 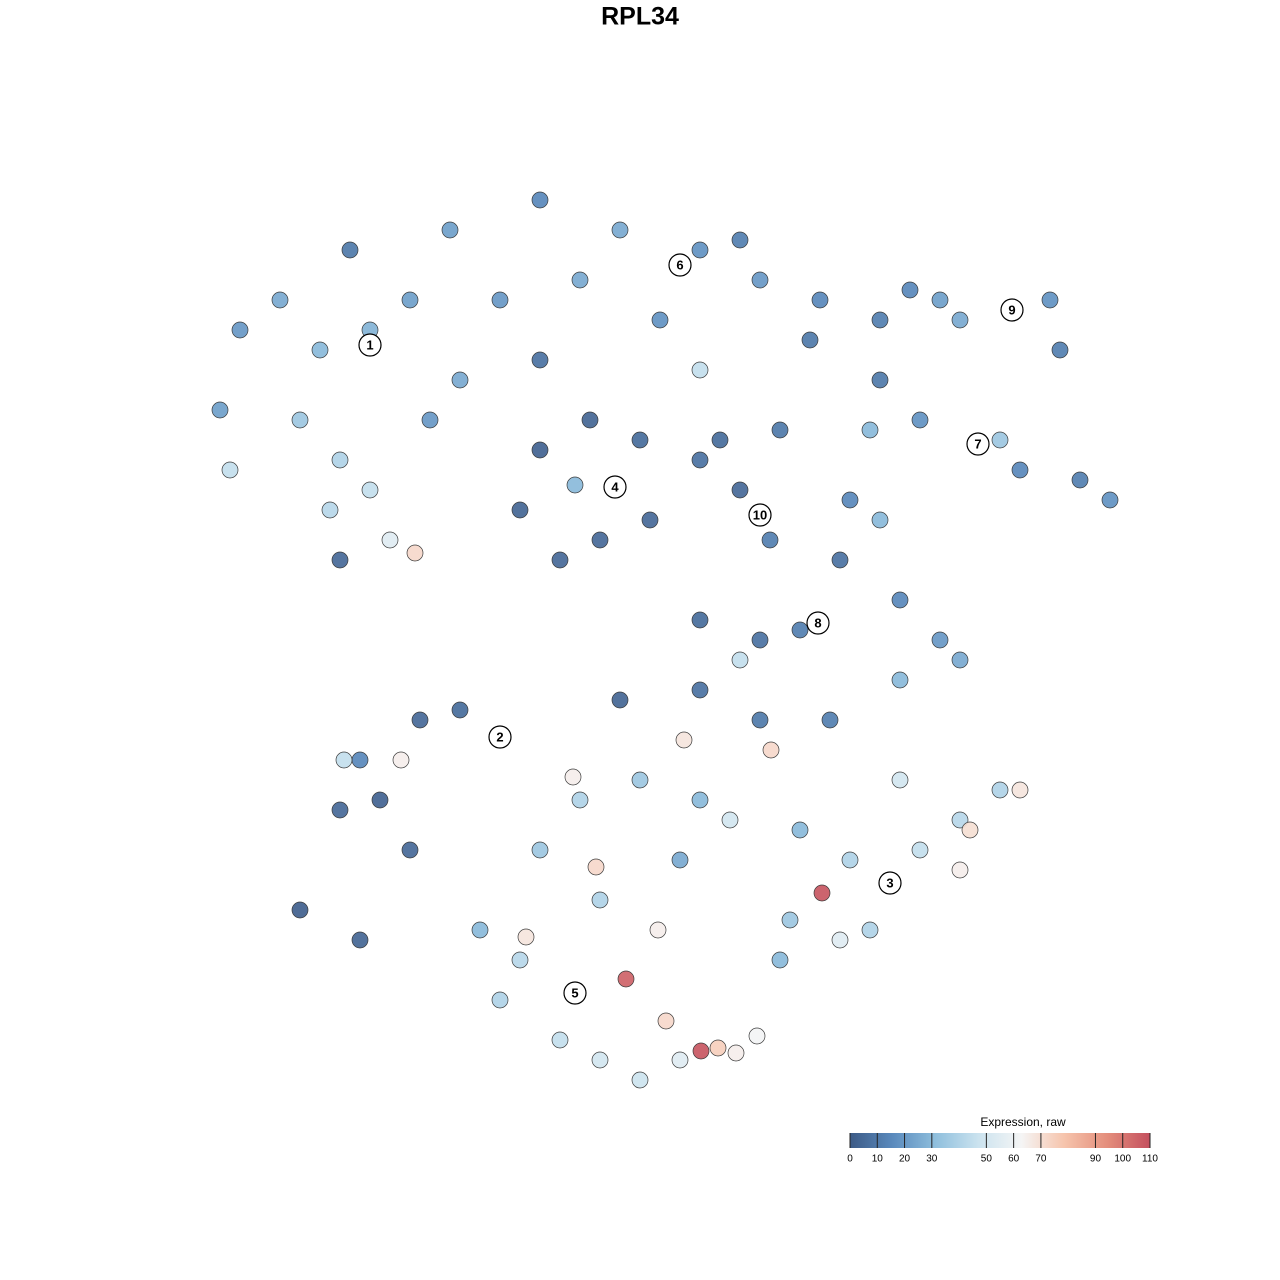 I want to click on cluster-label: 3, so click(x=889, y=882).